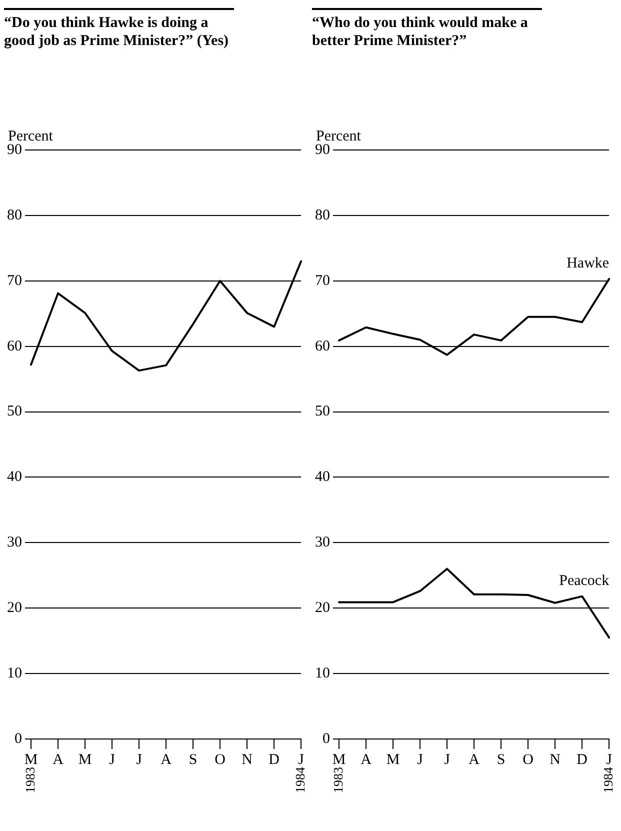 This screenshot has height=831, width=621. What do you see at coordinates (588, 263) in the screenshot?
I see `series-label: Hawke` at bounding box center [588, 263].